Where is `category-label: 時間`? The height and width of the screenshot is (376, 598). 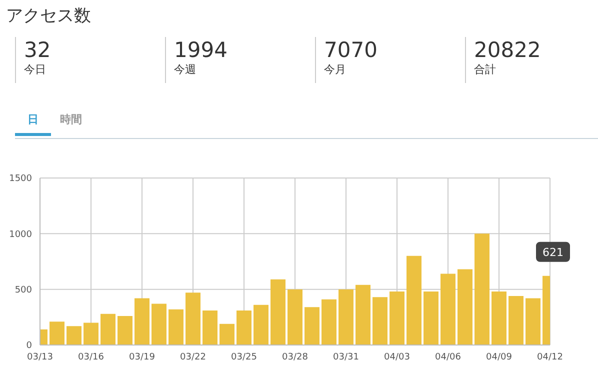
category-label: 時間 is located at coordinates (71, 120).